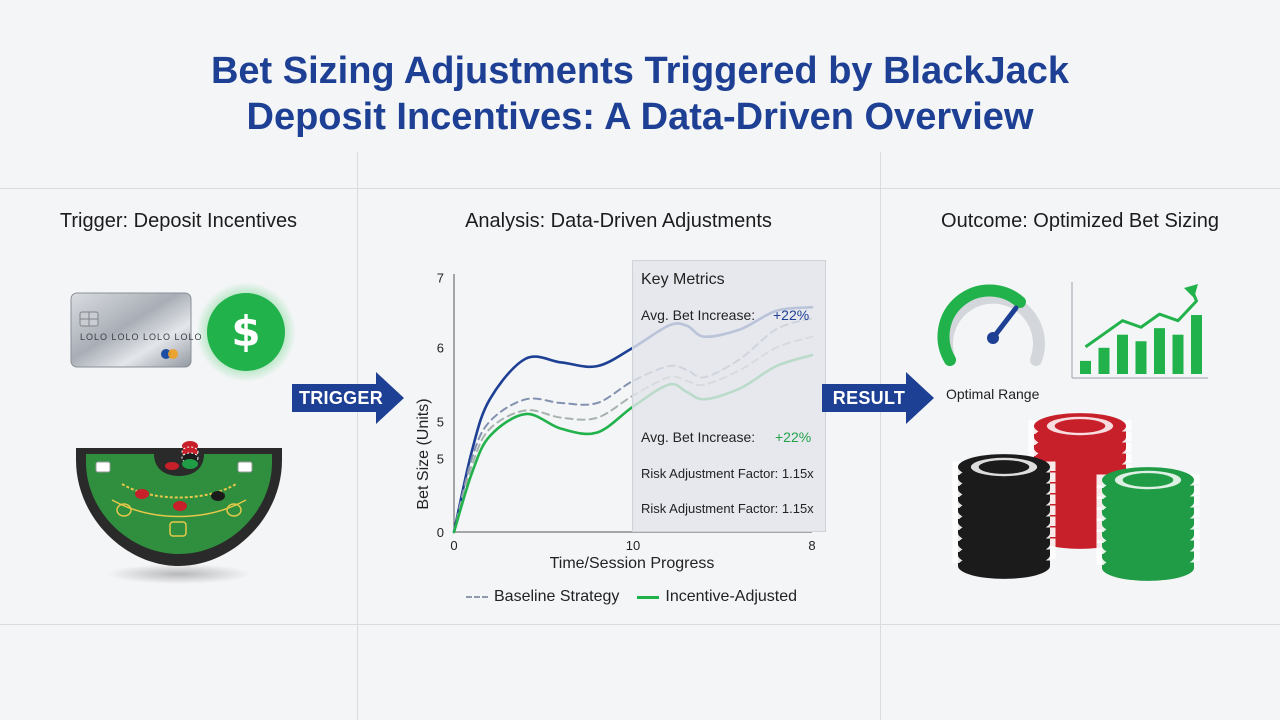  What do you see at coordinates (880, 436) in the screenshot?
I see `divider-right` at bounding box center [880, 436].